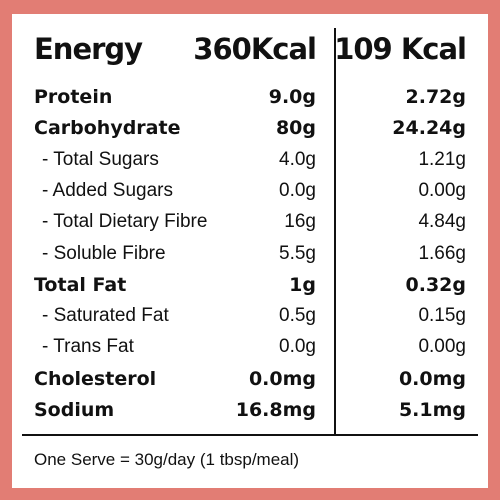 This screenshot has width=500, height=500. Describe the element at coordinates (250, 435) in the screenshot. I see `footer-divider` at that location.